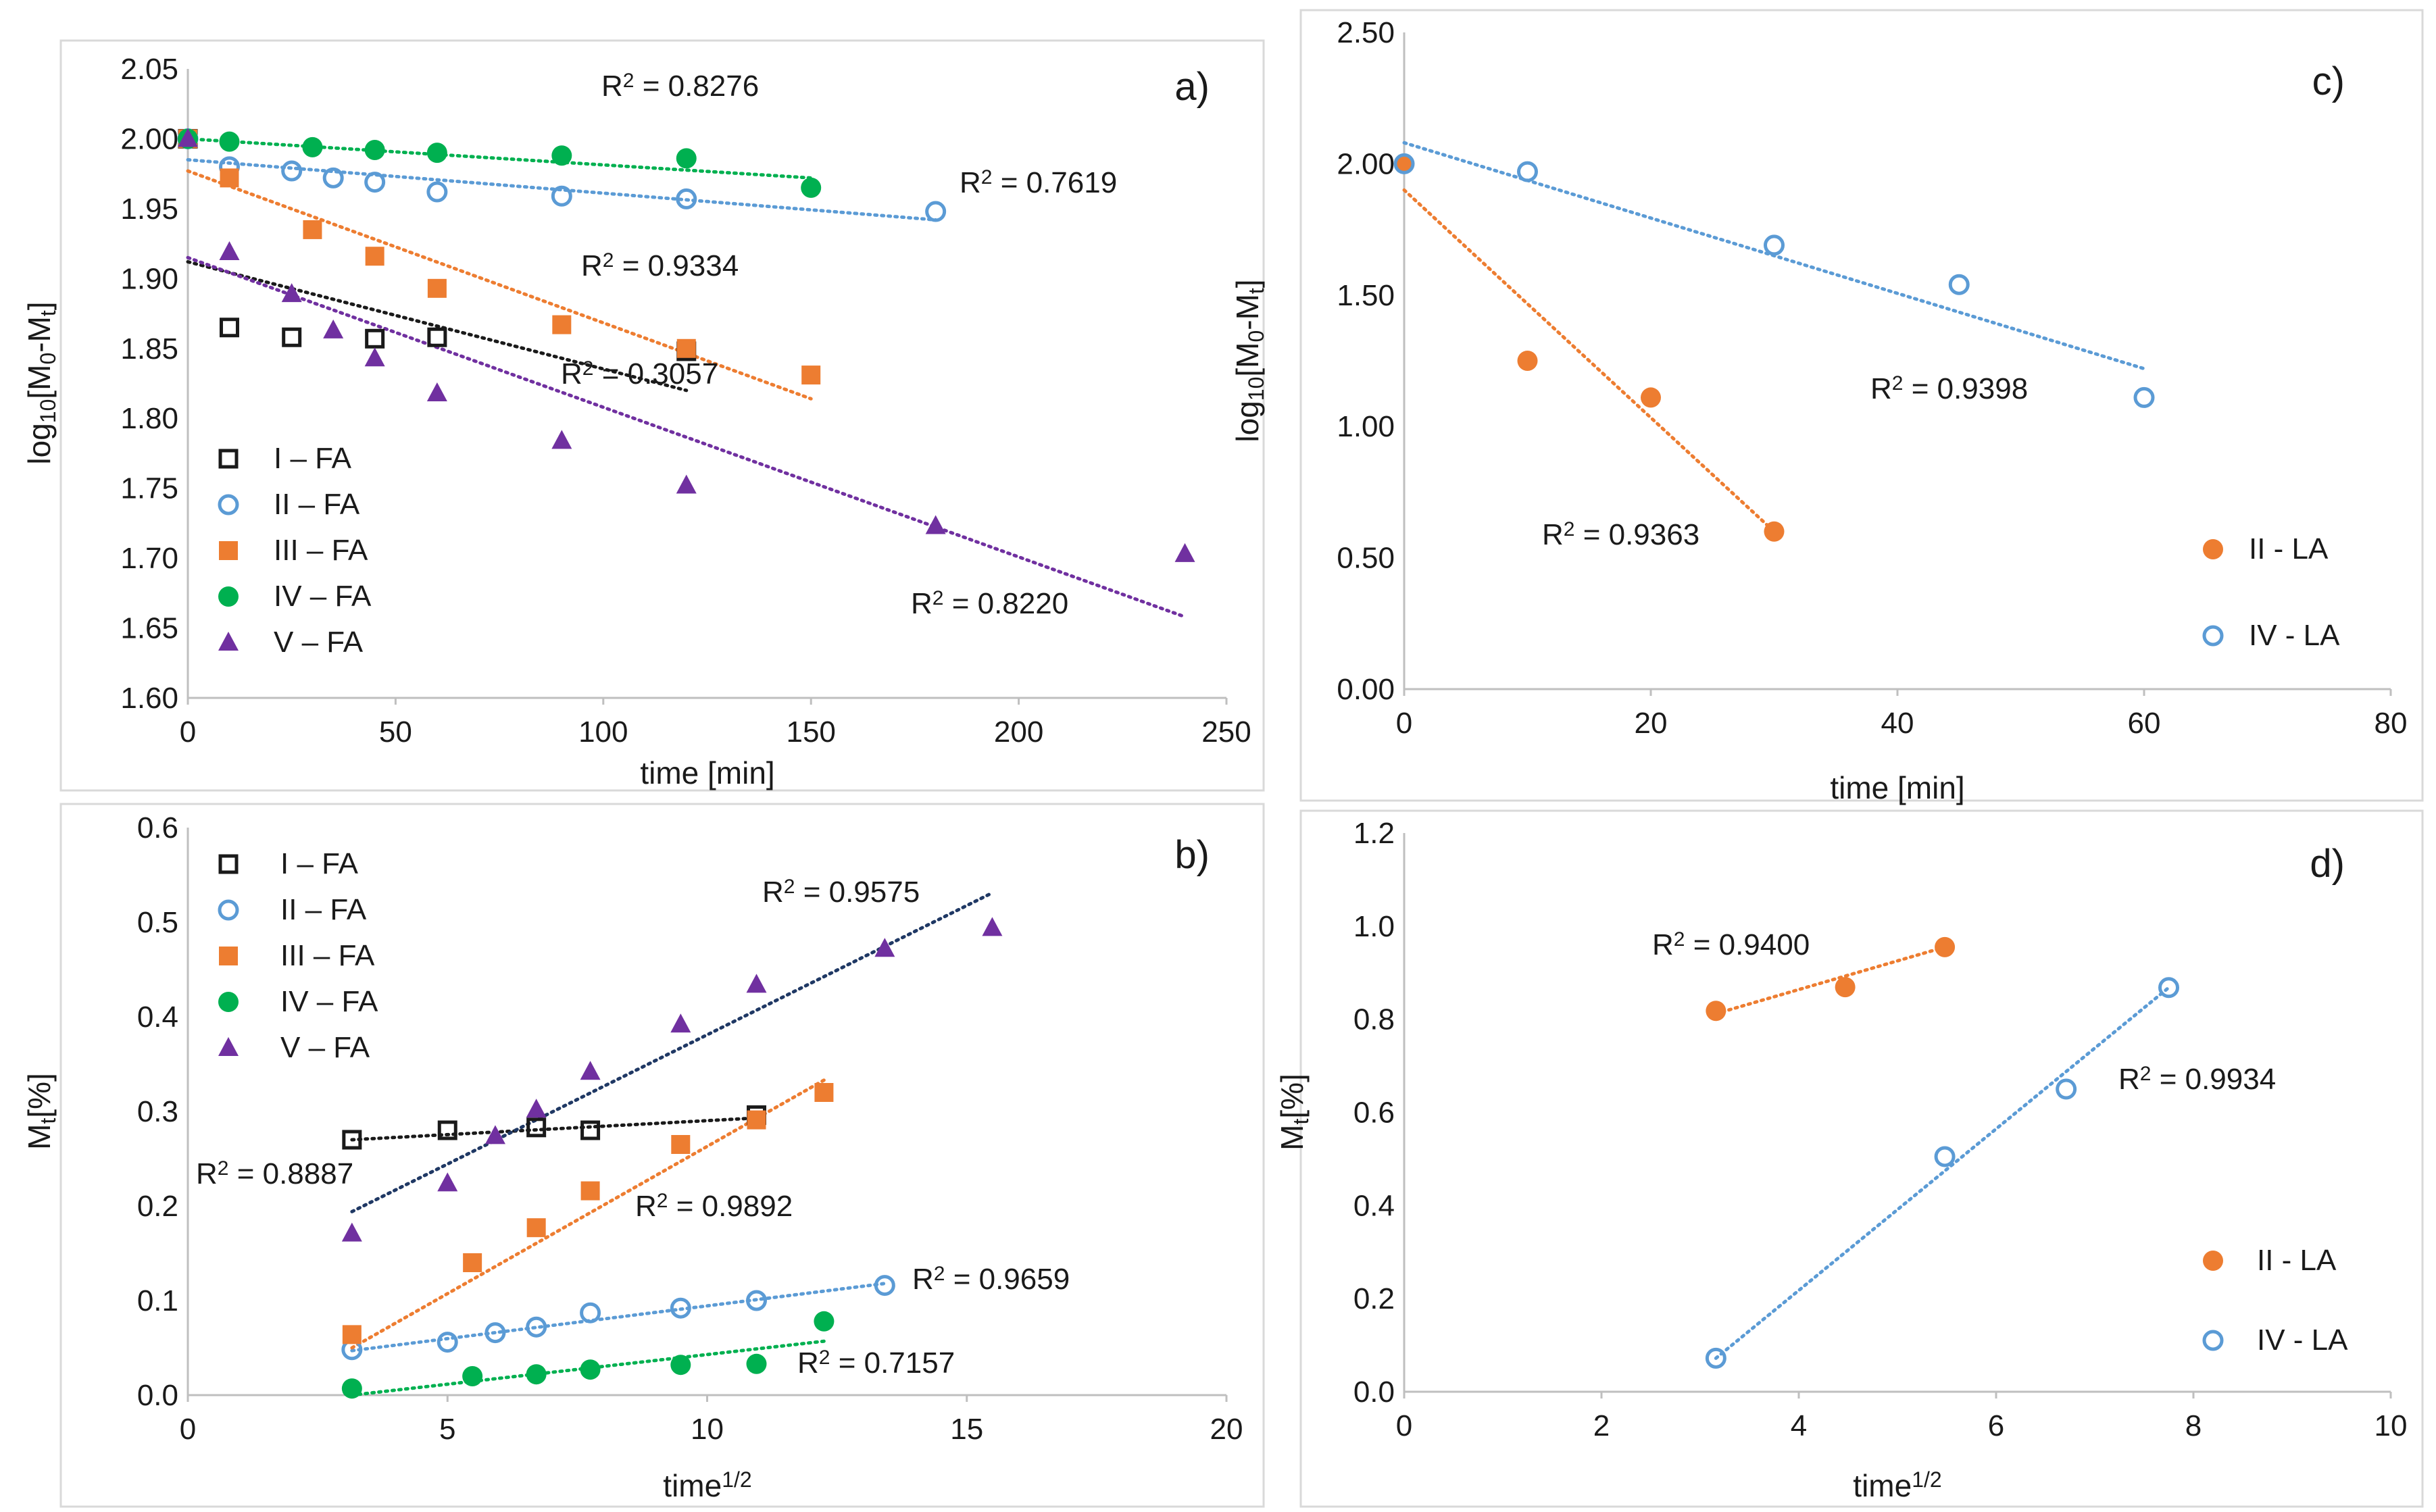  I want to click on y-tick-label: 0.2, so click(1374, 1299).